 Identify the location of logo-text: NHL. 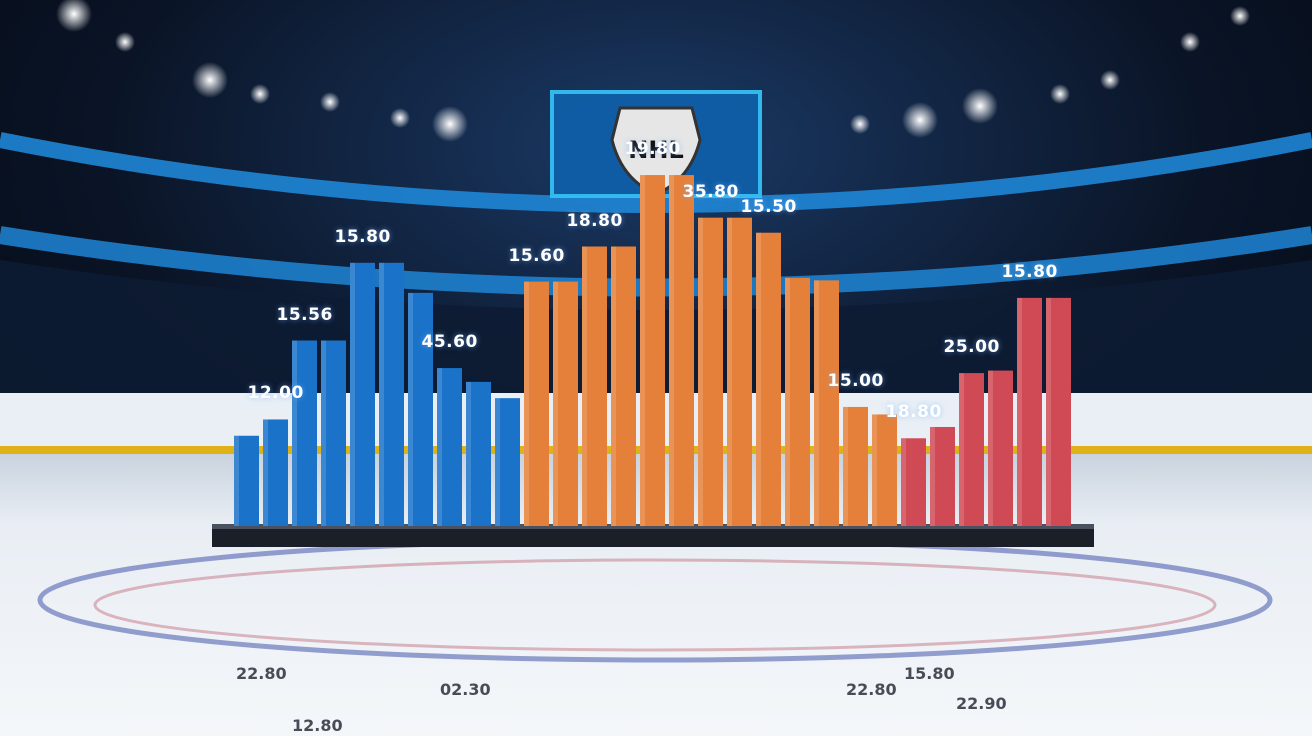
(655, 150).